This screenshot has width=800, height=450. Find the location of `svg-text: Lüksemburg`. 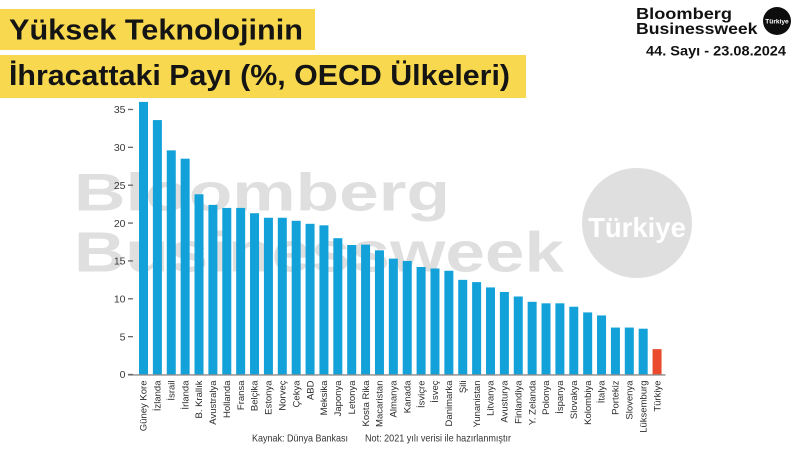

svg-text: Lüksemburg is located at coordinates (643, 407).